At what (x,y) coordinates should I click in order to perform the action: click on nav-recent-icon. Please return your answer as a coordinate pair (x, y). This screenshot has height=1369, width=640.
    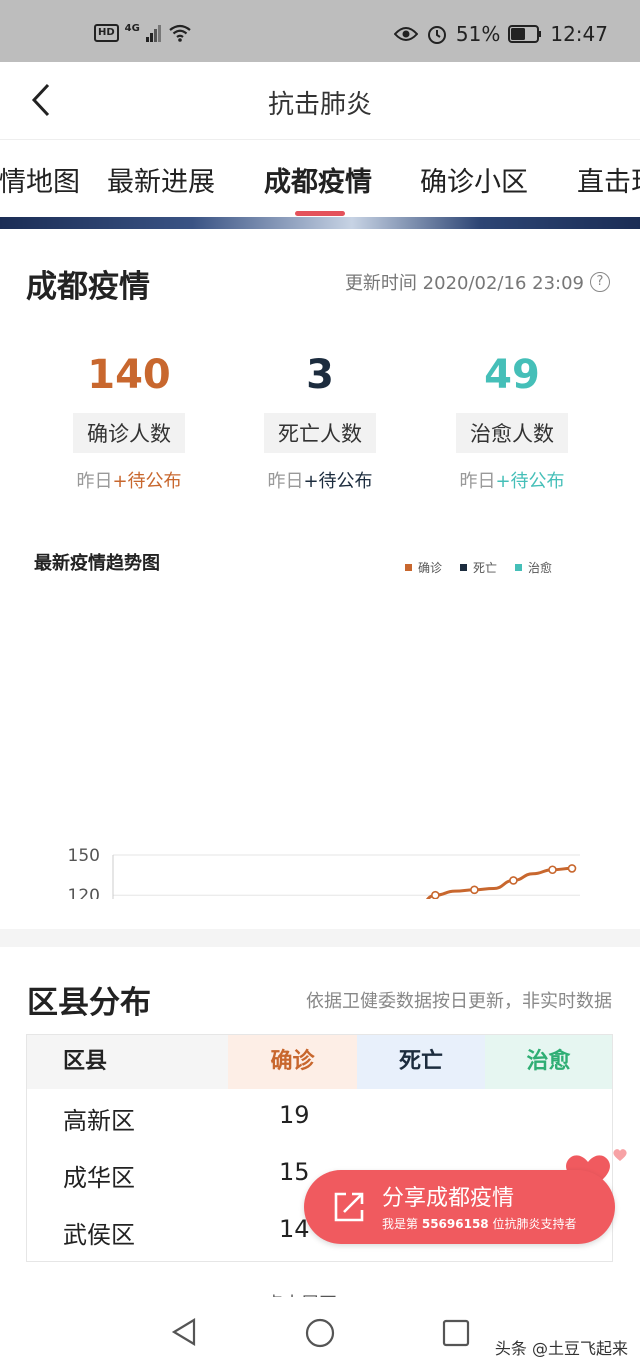
    Looking at the image, I should click on (456, 1333).